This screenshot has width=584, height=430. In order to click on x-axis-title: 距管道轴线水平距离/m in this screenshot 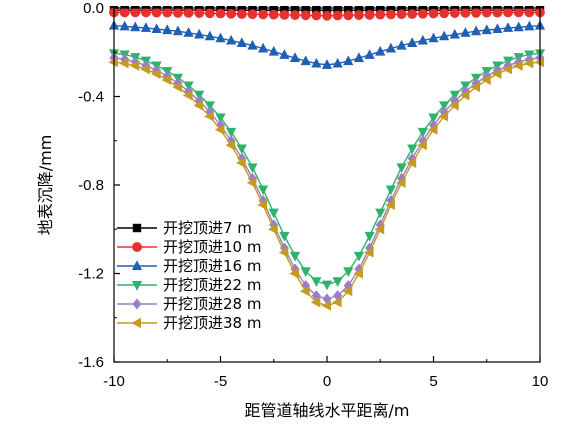, I will do `click(327, 410)`.